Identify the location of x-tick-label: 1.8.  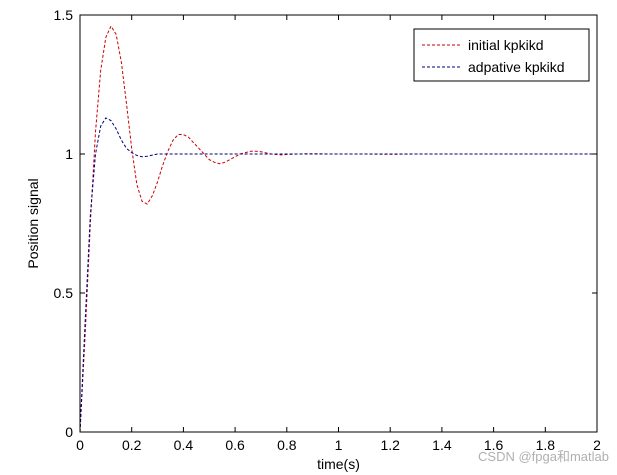
(546, 445).